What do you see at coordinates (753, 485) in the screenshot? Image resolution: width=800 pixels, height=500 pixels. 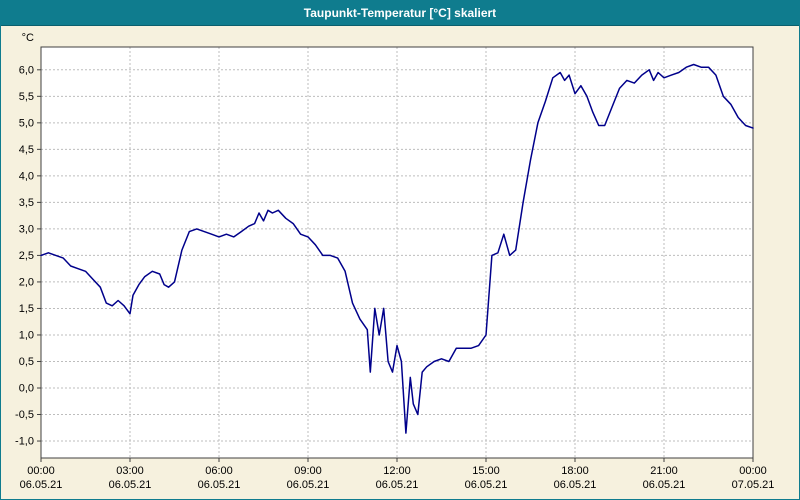 I see `x-tick-date-label: 07.05.21` at bounding box center [753, 485].